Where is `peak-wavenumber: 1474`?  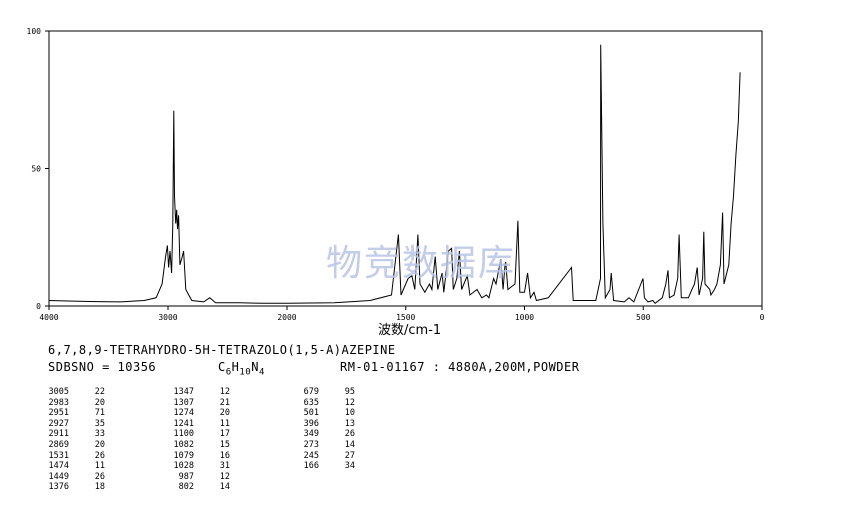 peak-wavenumber: 1474 is located at coordinates (58, 466).